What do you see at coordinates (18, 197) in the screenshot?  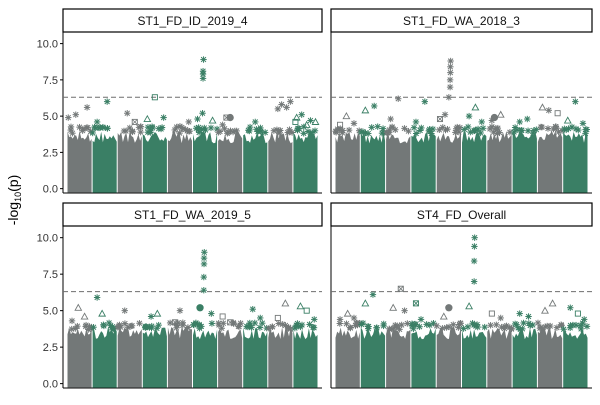 I see `y-axis-label-subscript: 10` at bounding box center [18, 197].